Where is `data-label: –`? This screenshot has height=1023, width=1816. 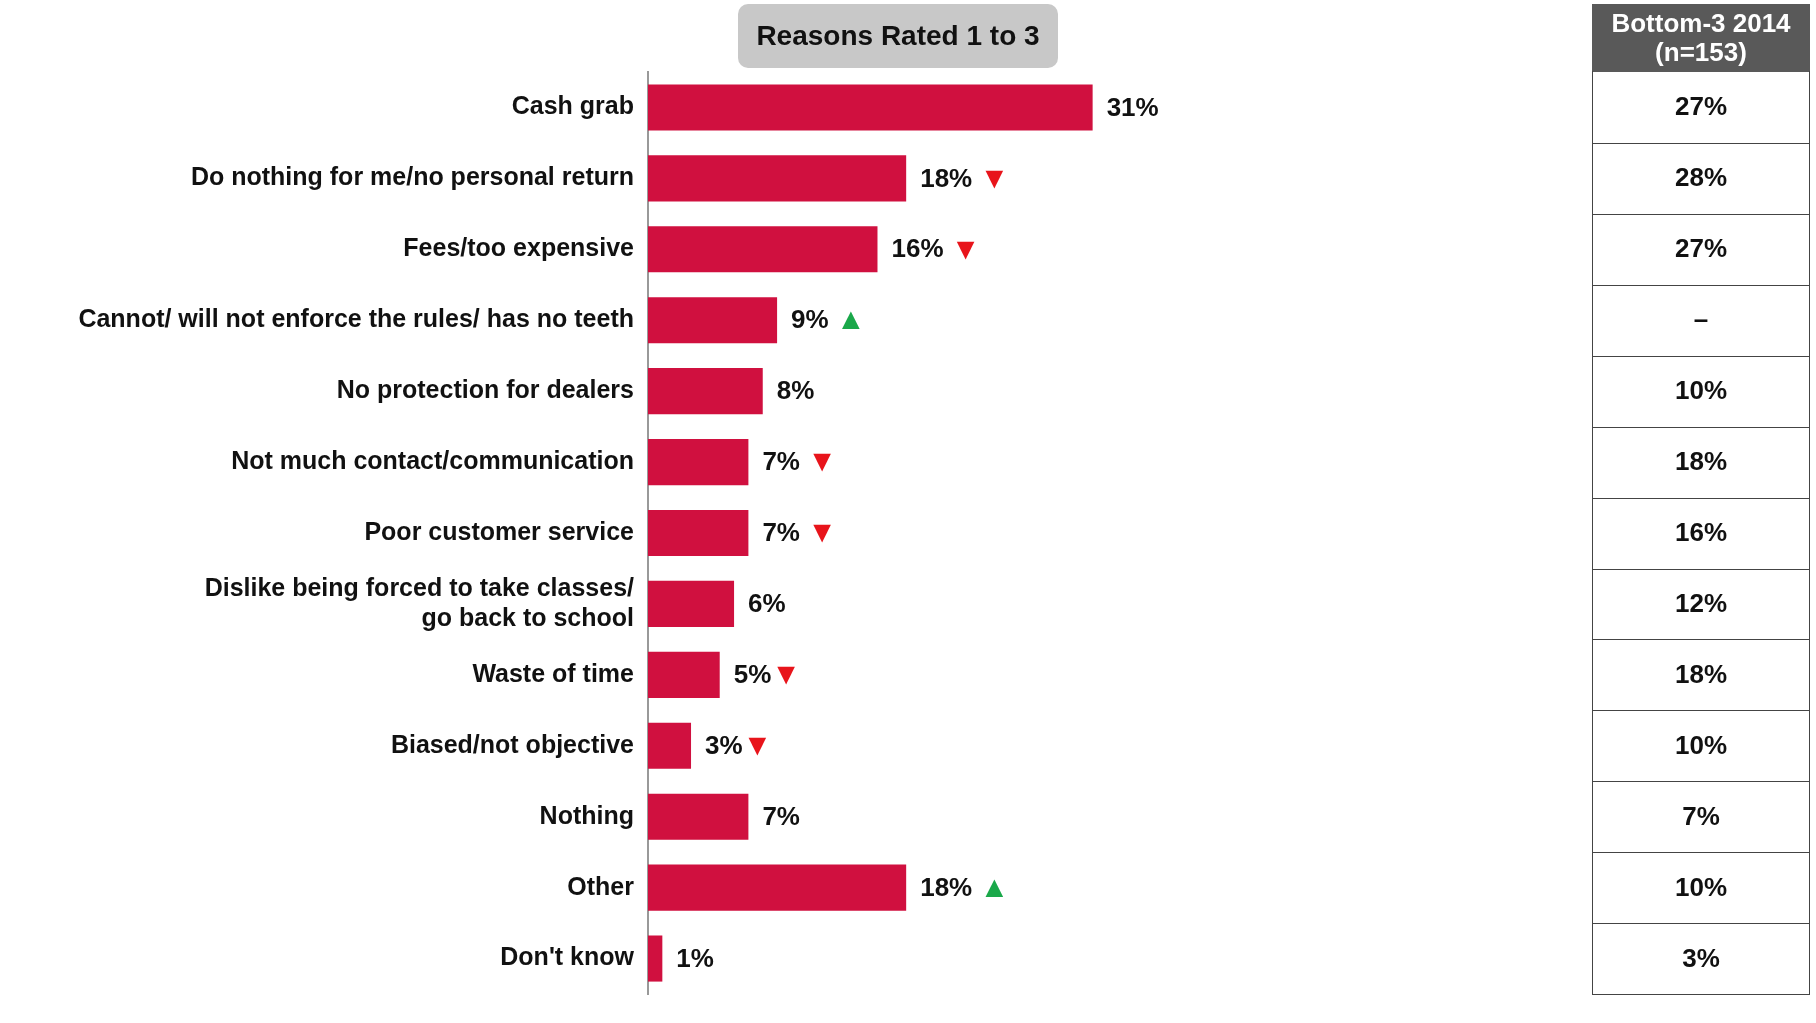 data-label: – is located at coordinates (1701, 320).